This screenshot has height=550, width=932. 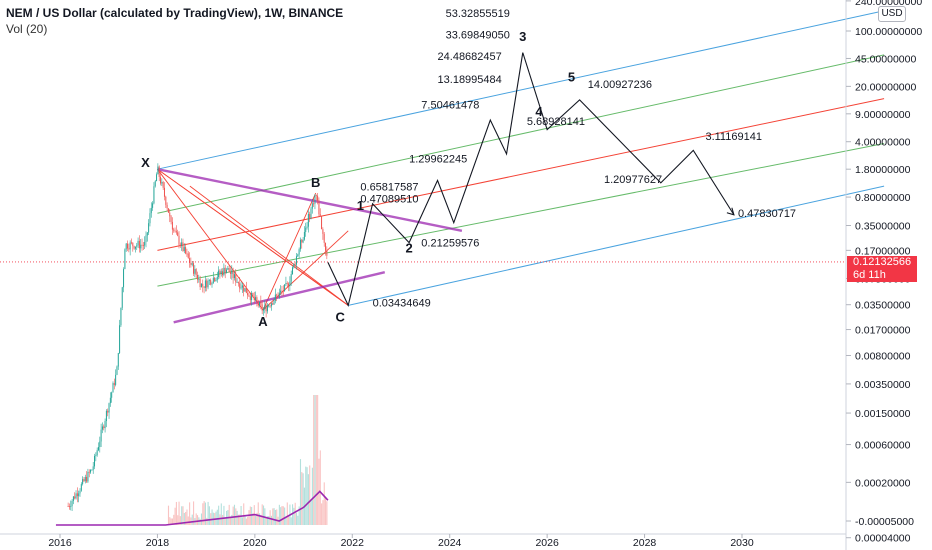 What do you see at coordinates (341, 316) in the screenshot?
I see `harmonic-point-c: C` at bounding box center [341, 316].